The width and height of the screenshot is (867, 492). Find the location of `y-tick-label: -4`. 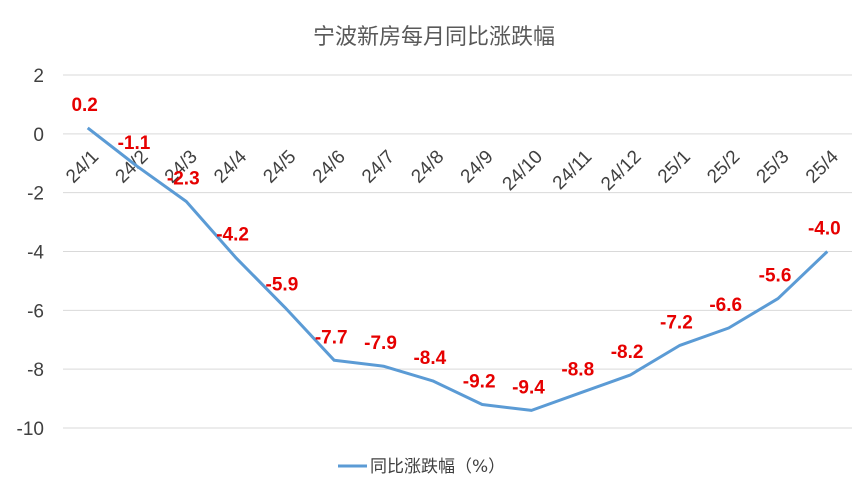

y-tick-label: -4 is located at coordinates (35, 253).